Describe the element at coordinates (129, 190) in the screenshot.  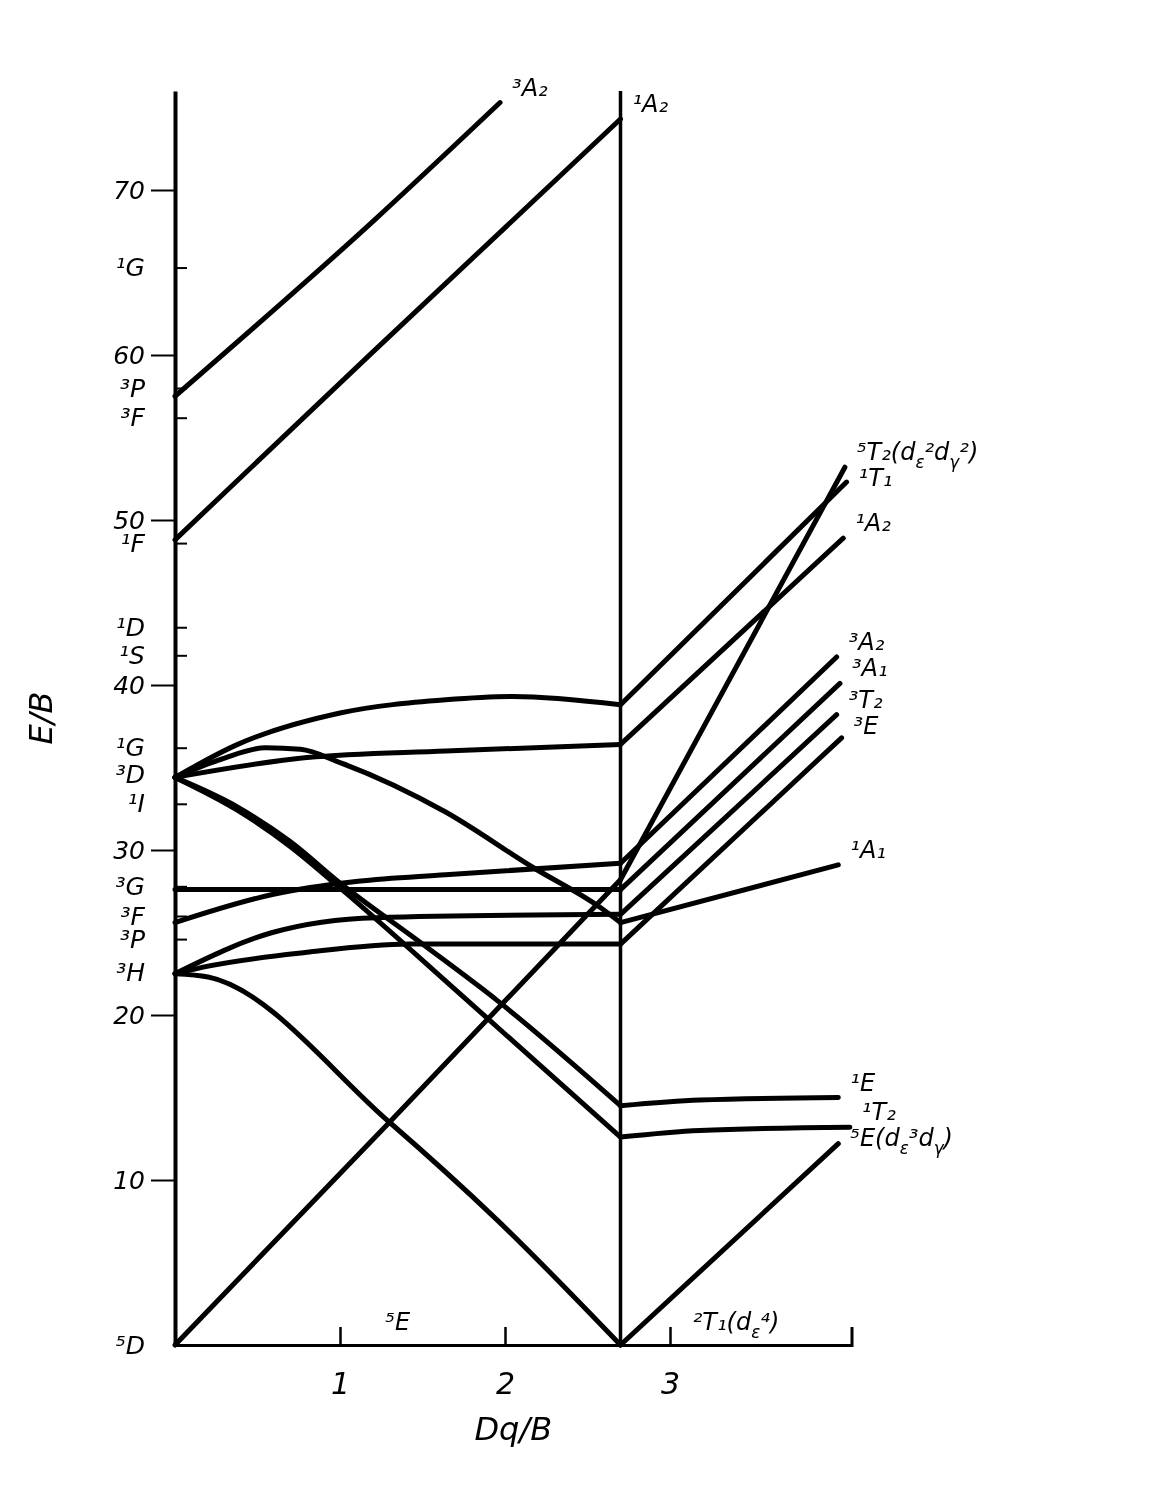
I see `y-tick-label: 70` at that location.